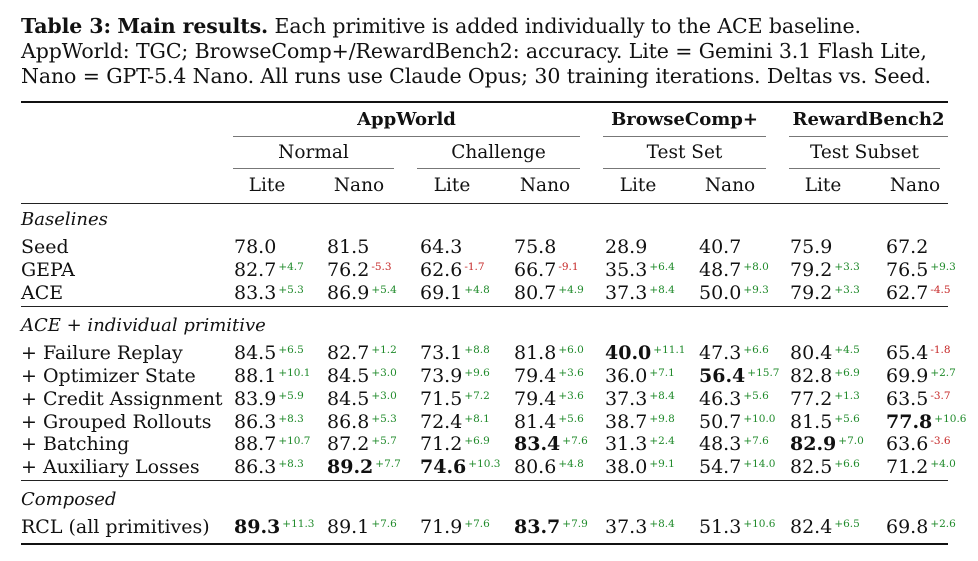  What do you see at coordinates (350, 467) in the screenshot?
I see `cell-value-best: 89.2` at bounding box center [350, 467].